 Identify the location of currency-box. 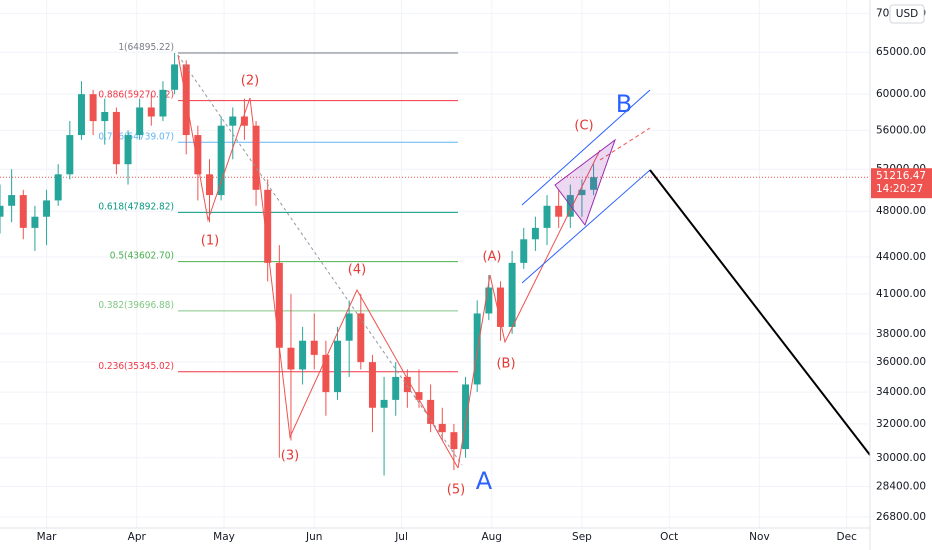
(907, 14).